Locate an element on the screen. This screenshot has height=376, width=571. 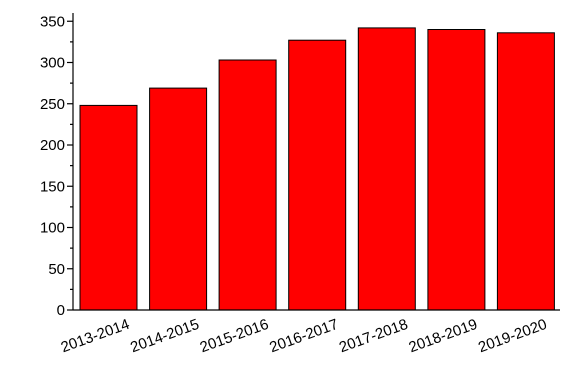
x-tick-label: 2018-2019 is located at coordinates (443, 336).